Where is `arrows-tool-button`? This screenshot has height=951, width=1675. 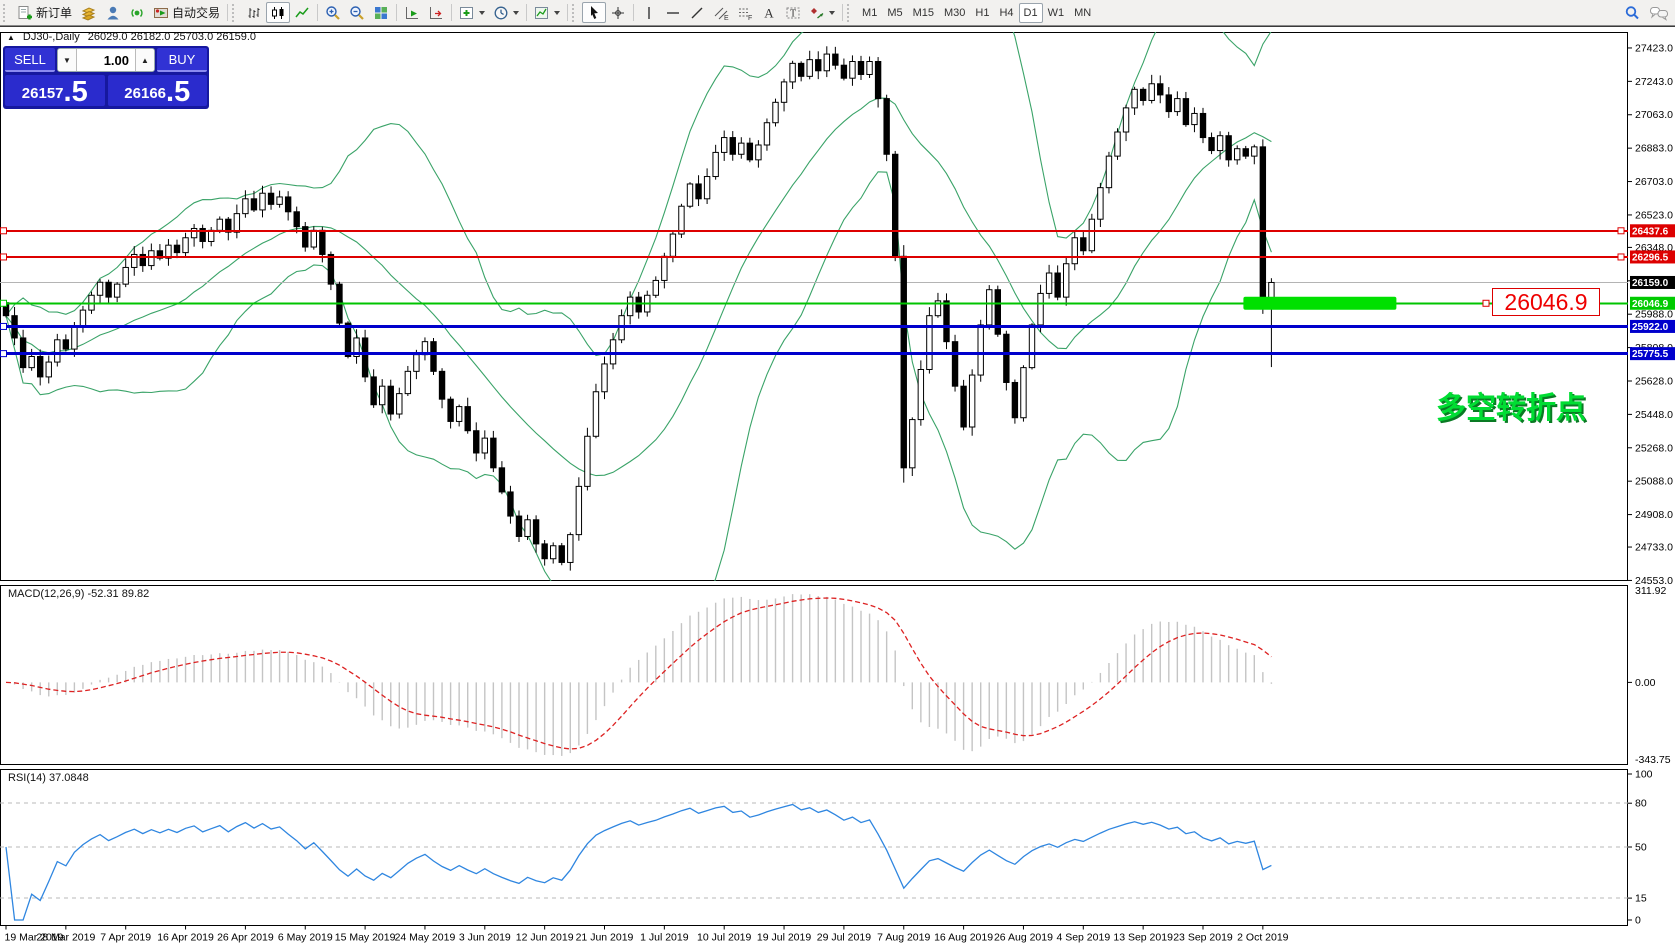
arrows-tool-button is located at coordinates (822, 12).